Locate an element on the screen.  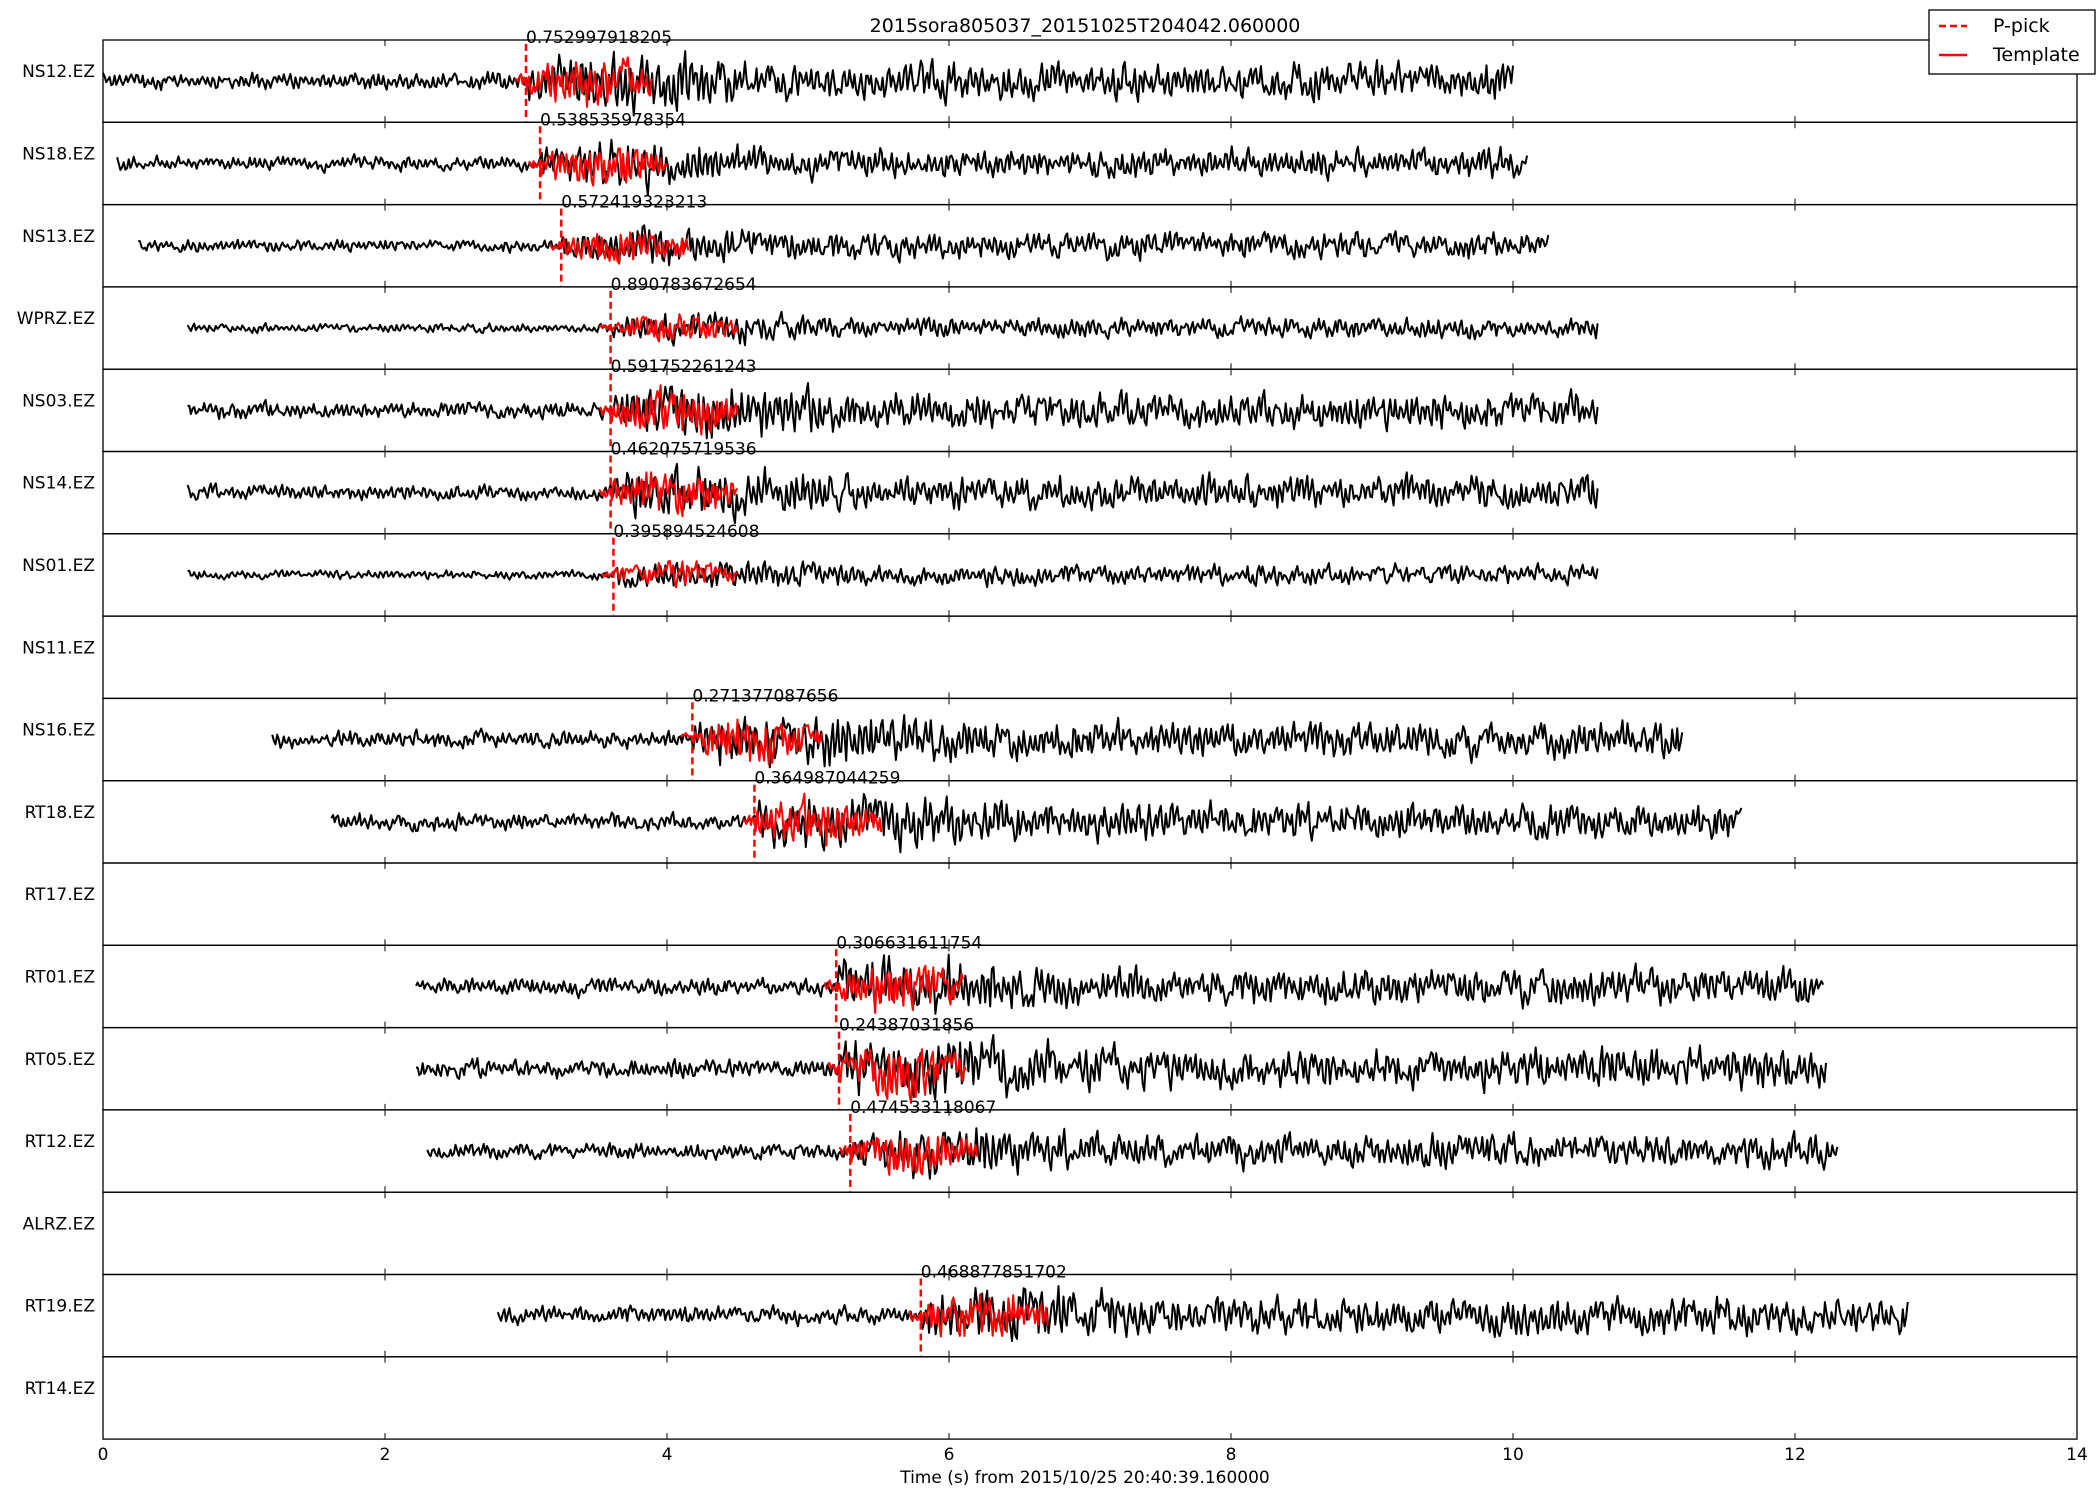
x-tick-label: 14 is located at coordinates (2077, 1455).